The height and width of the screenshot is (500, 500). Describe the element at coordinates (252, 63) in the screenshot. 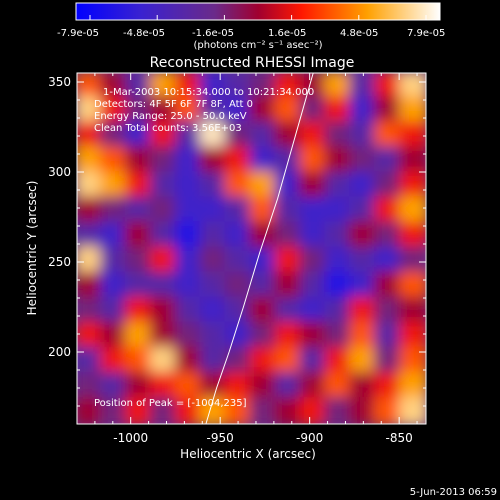

I see `chart-title: Reconstructed RHESSI Image` at that location.